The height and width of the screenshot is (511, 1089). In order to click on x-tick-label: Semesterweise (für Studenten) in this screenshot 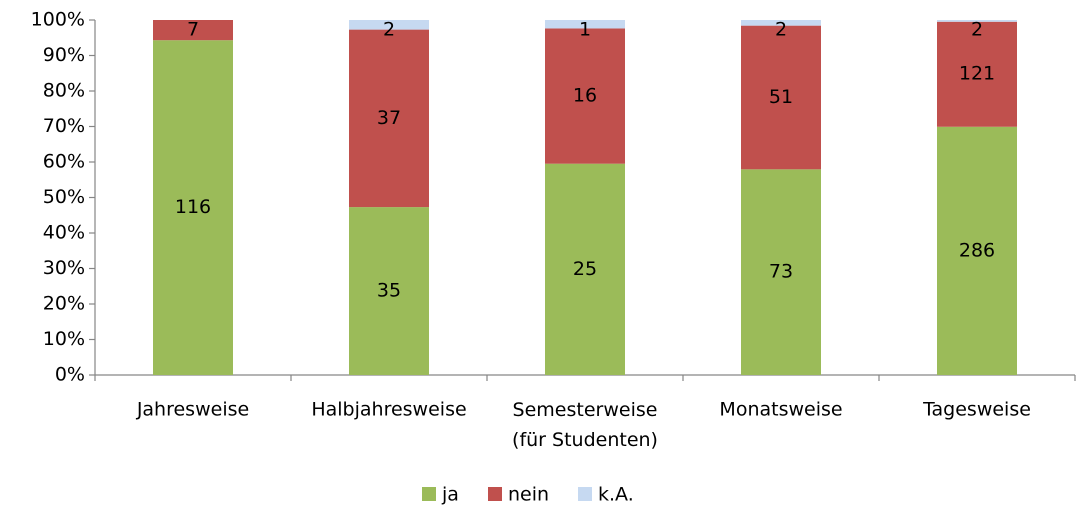, I will do `click(585, 425)`.